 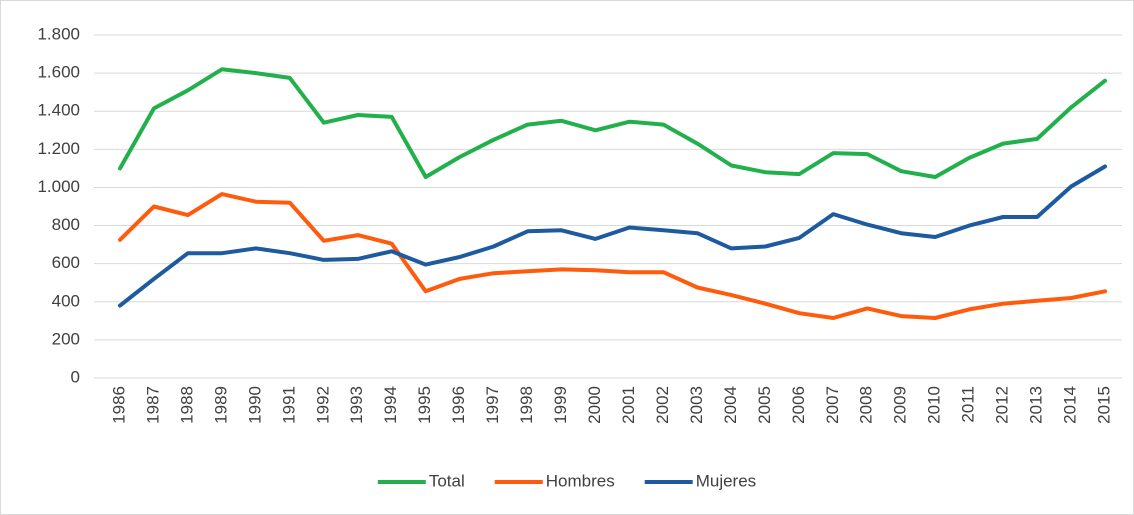 What do you see at coordinates (447, 480) in the screenshot?
I see `legend-label: Total` at bounding box center [447, 480].